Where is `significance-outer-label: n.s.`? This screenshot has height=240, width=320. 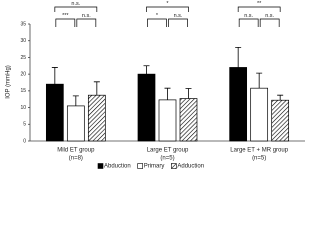
significance-outer-label: n.s. is located at coordinates (75, 4).